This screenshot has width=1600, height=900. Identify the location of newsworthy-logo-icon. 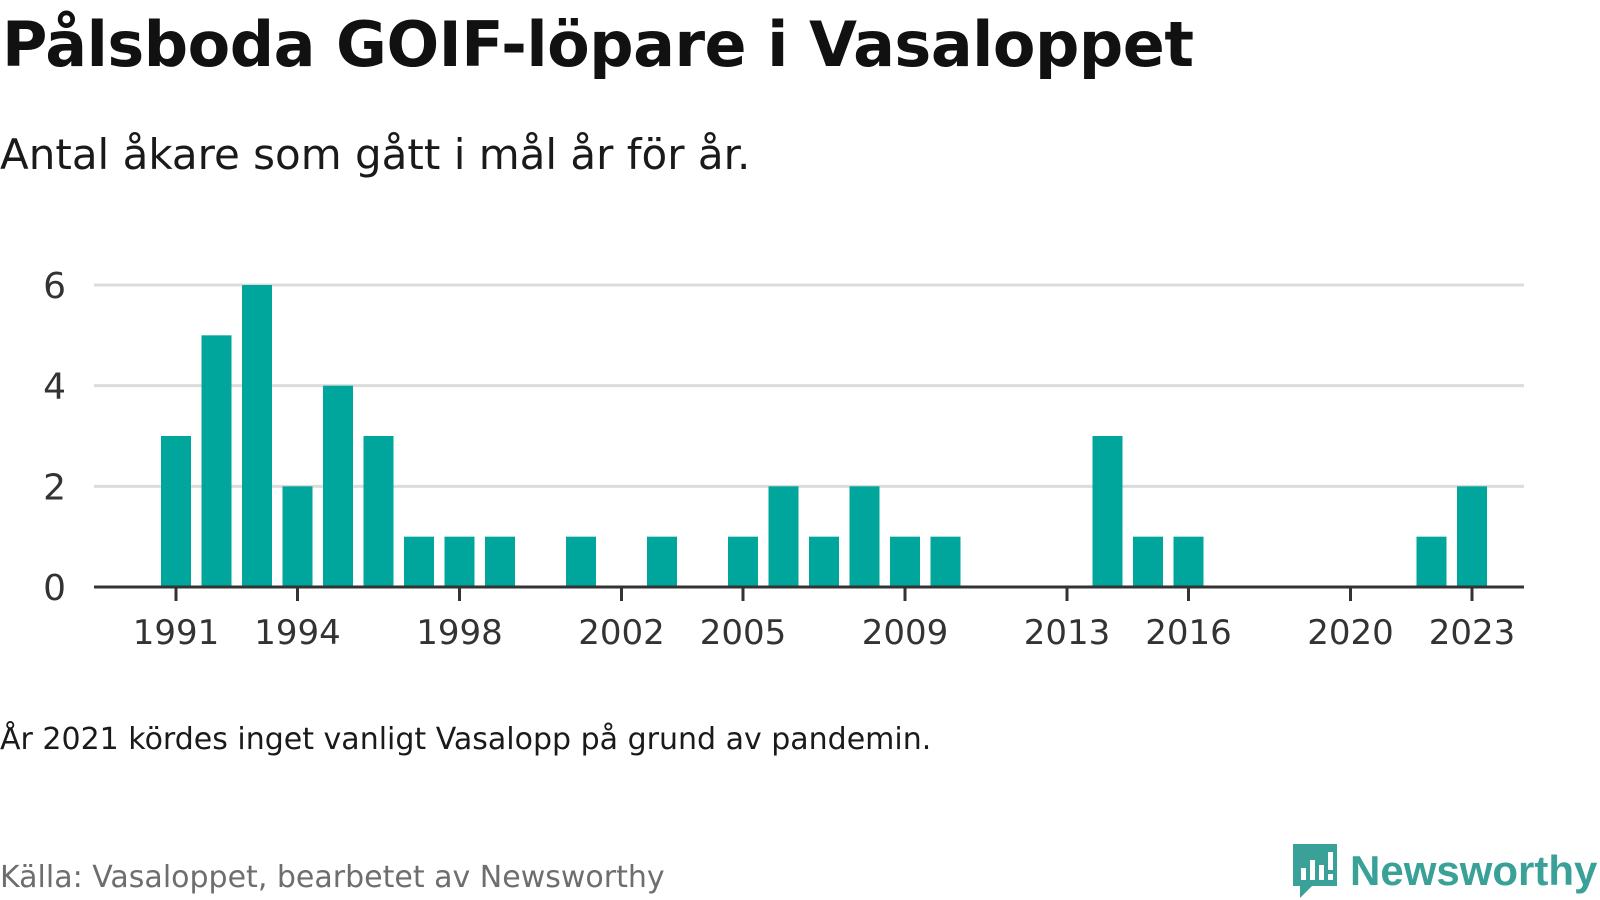
(1315, 871).